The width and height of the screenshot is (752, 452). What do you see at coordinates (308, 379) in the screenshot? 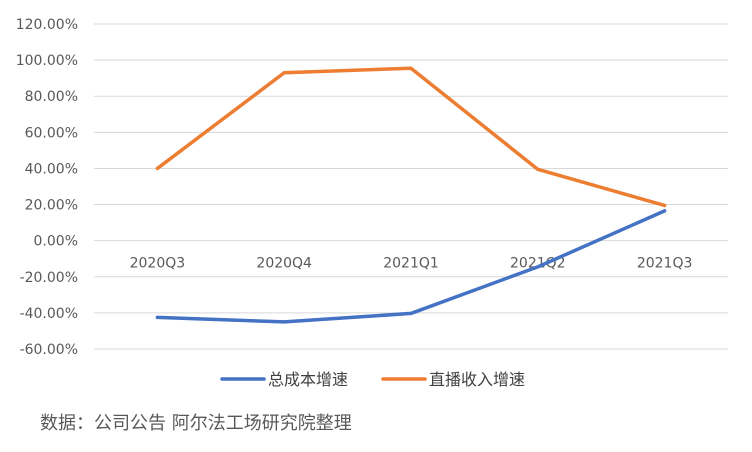
I see `legend-label: 总成本增速` at bounding box center [308, 379].